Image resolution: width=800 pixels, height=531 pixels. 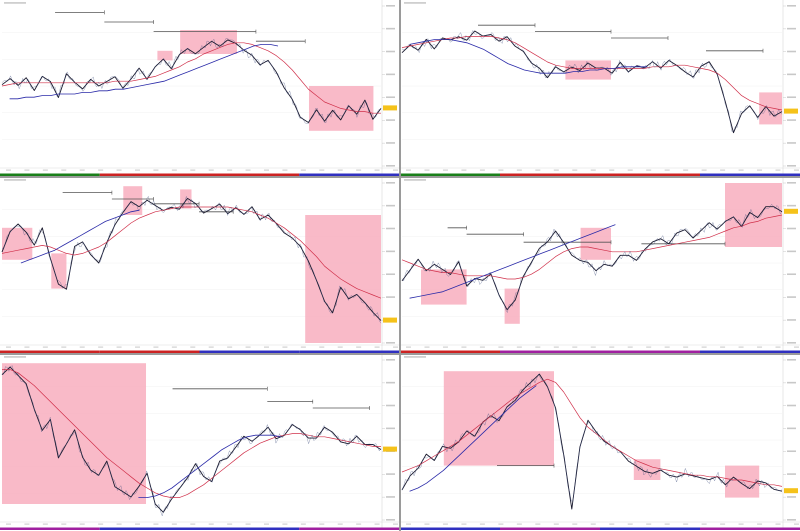 I want to click on panel-divider, so click(x=400, y=265).